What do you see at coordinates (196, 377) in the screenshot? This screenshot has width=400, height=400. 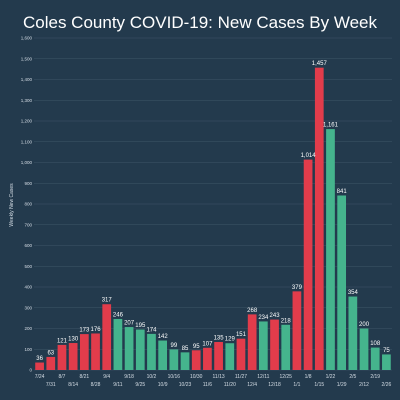 I see `x-tick-label: 10/30` at bounding box center [196, 377].